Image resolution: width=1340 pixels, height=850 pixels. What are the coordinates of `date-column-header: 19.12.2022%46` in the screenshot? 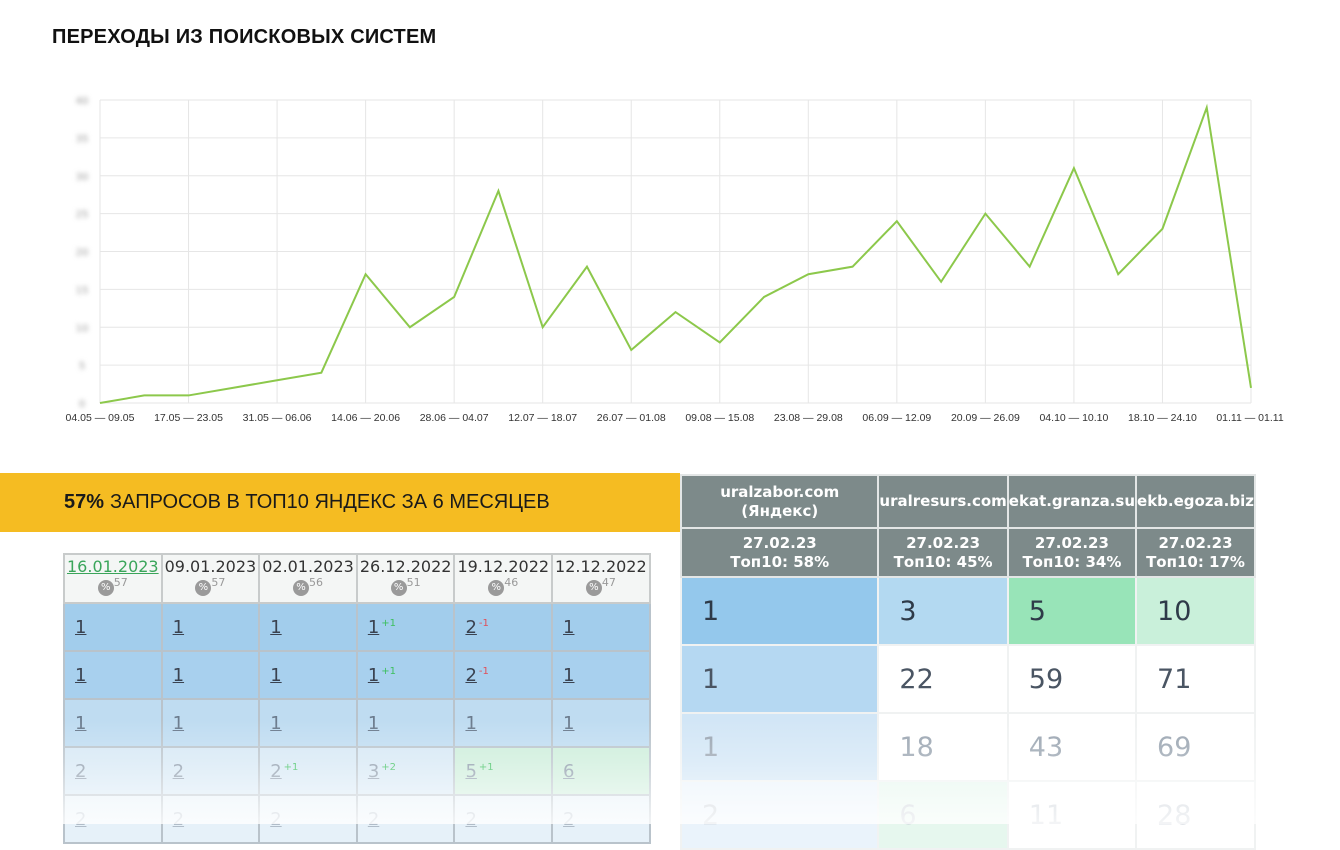 It's located at (503, 578).